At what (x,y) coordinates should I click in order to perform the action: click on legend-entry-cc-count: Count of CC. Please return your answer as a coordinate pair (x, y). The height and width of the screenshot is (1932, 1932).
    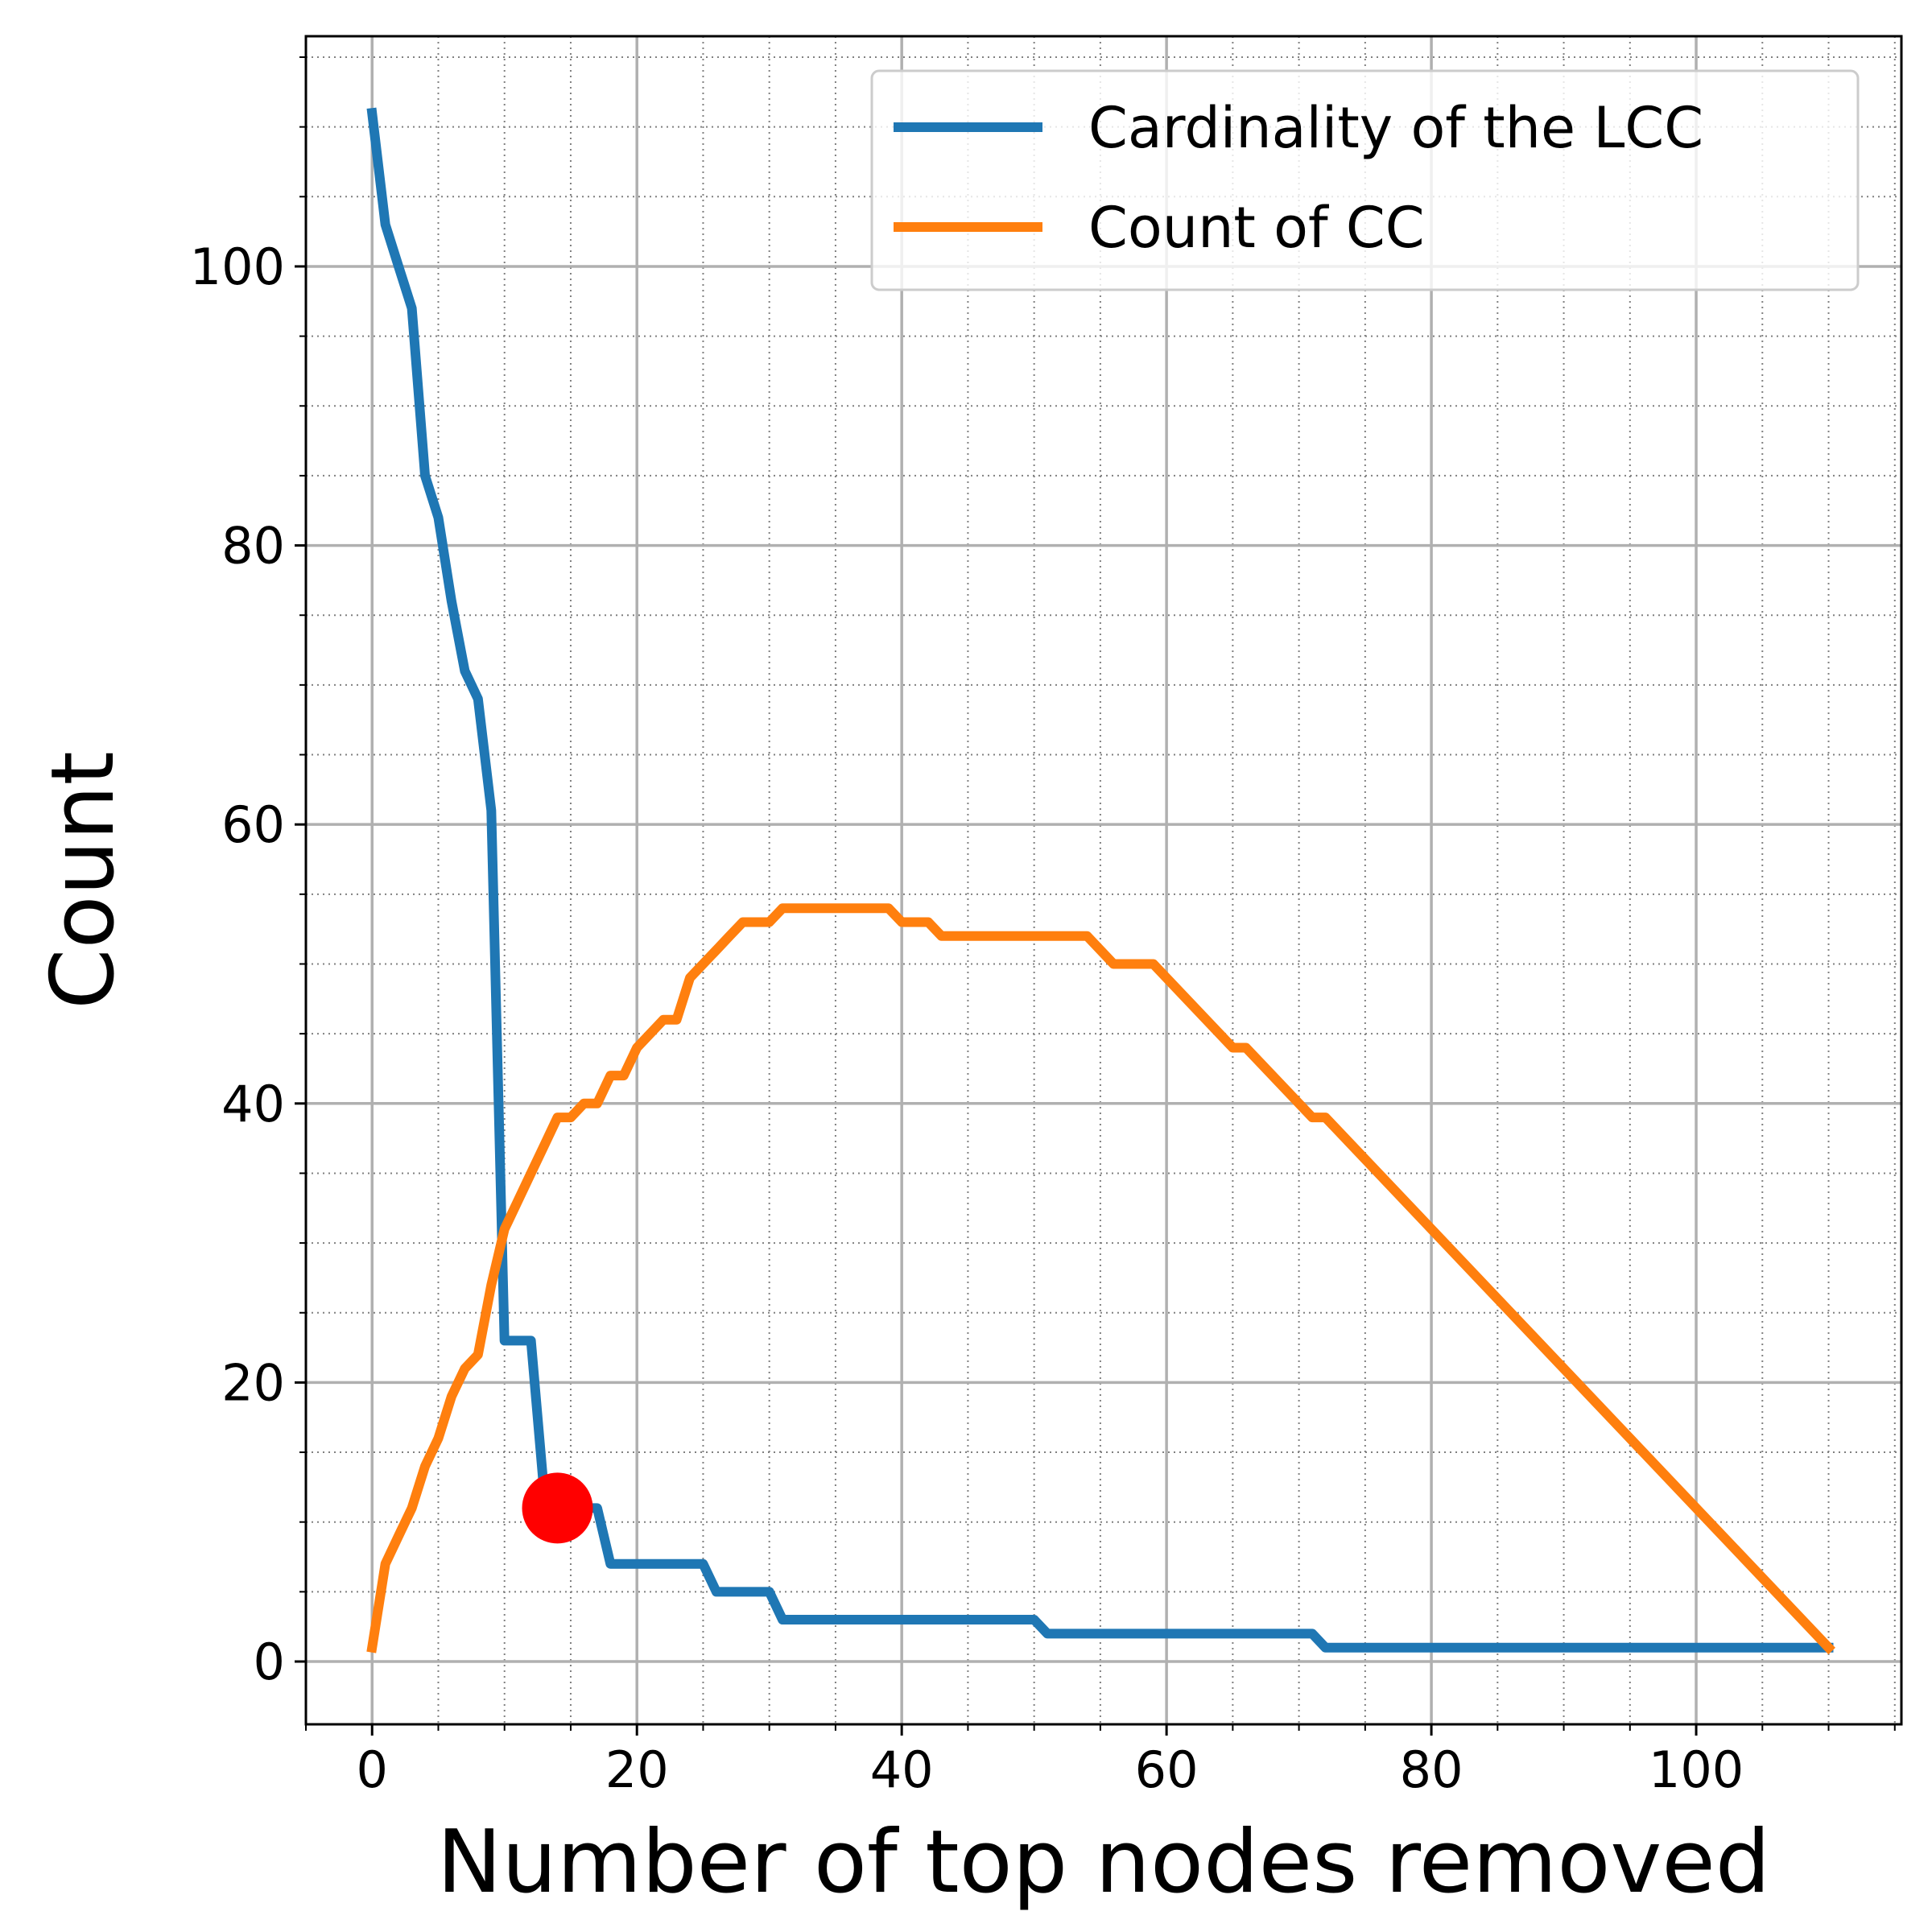
    Looking at the image, I should click on (1256, 228).